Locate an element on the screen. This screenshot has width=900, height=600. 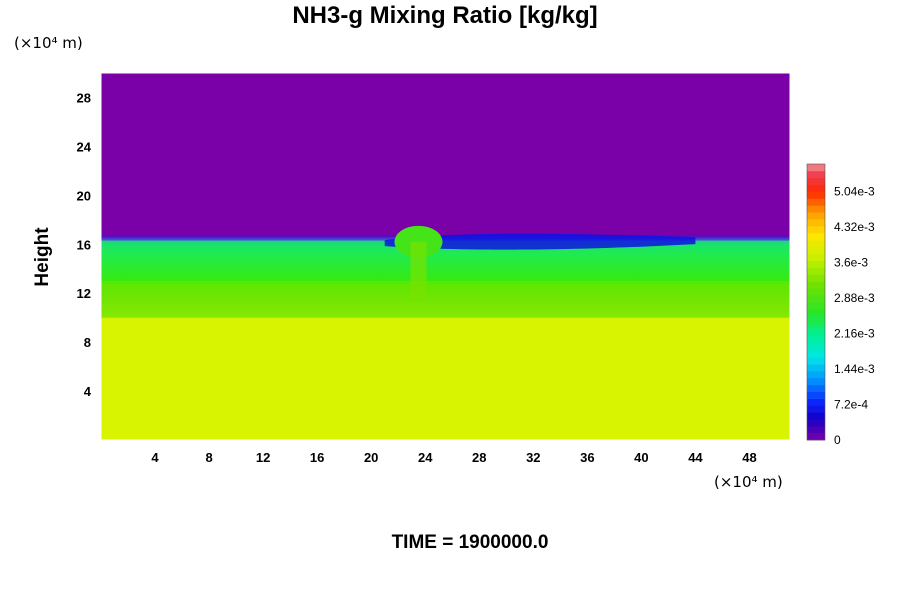
colorbar-tick-label: 1.44e-3 is located at coordinates (854, 369).